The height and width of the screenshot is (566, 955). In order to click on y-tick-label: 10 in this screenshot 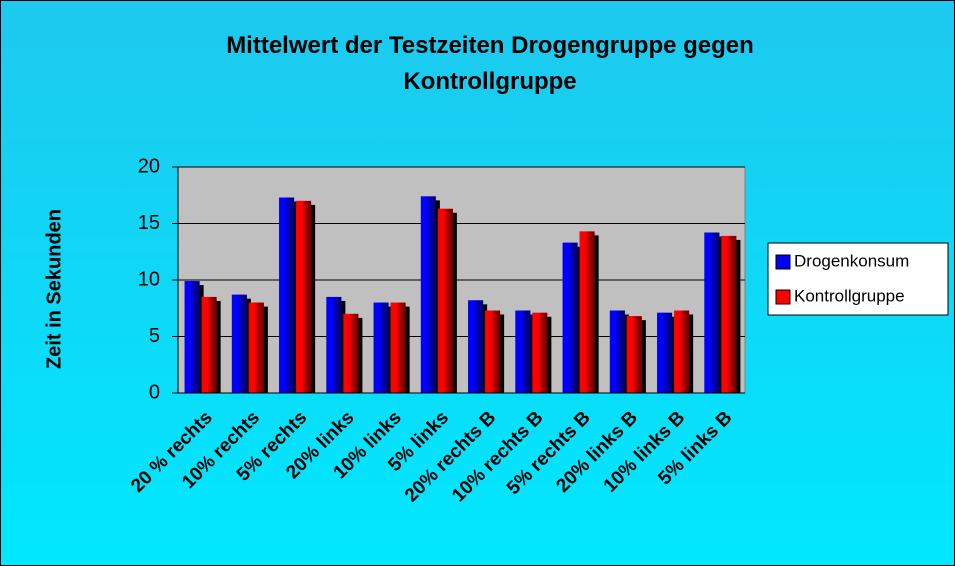, I will do `click(149, 279)`.